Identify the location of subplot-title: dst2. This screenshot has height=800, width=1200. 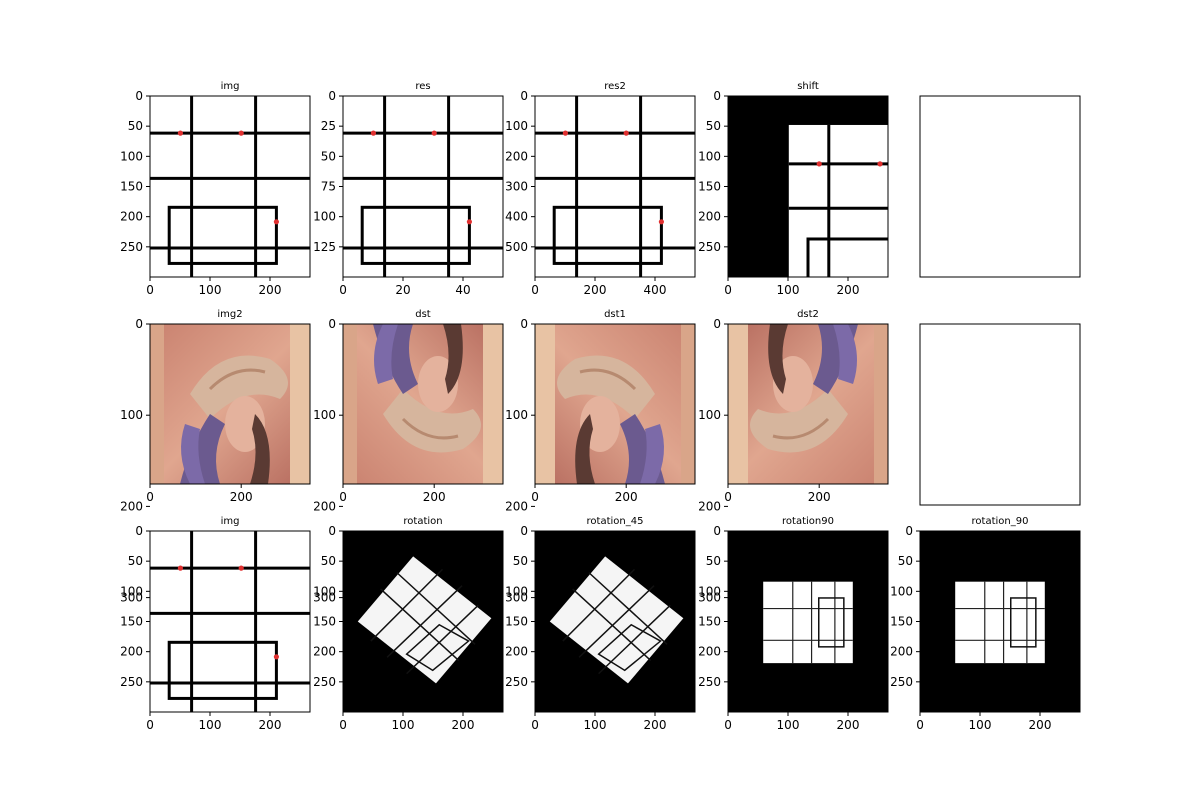
(808, 314).